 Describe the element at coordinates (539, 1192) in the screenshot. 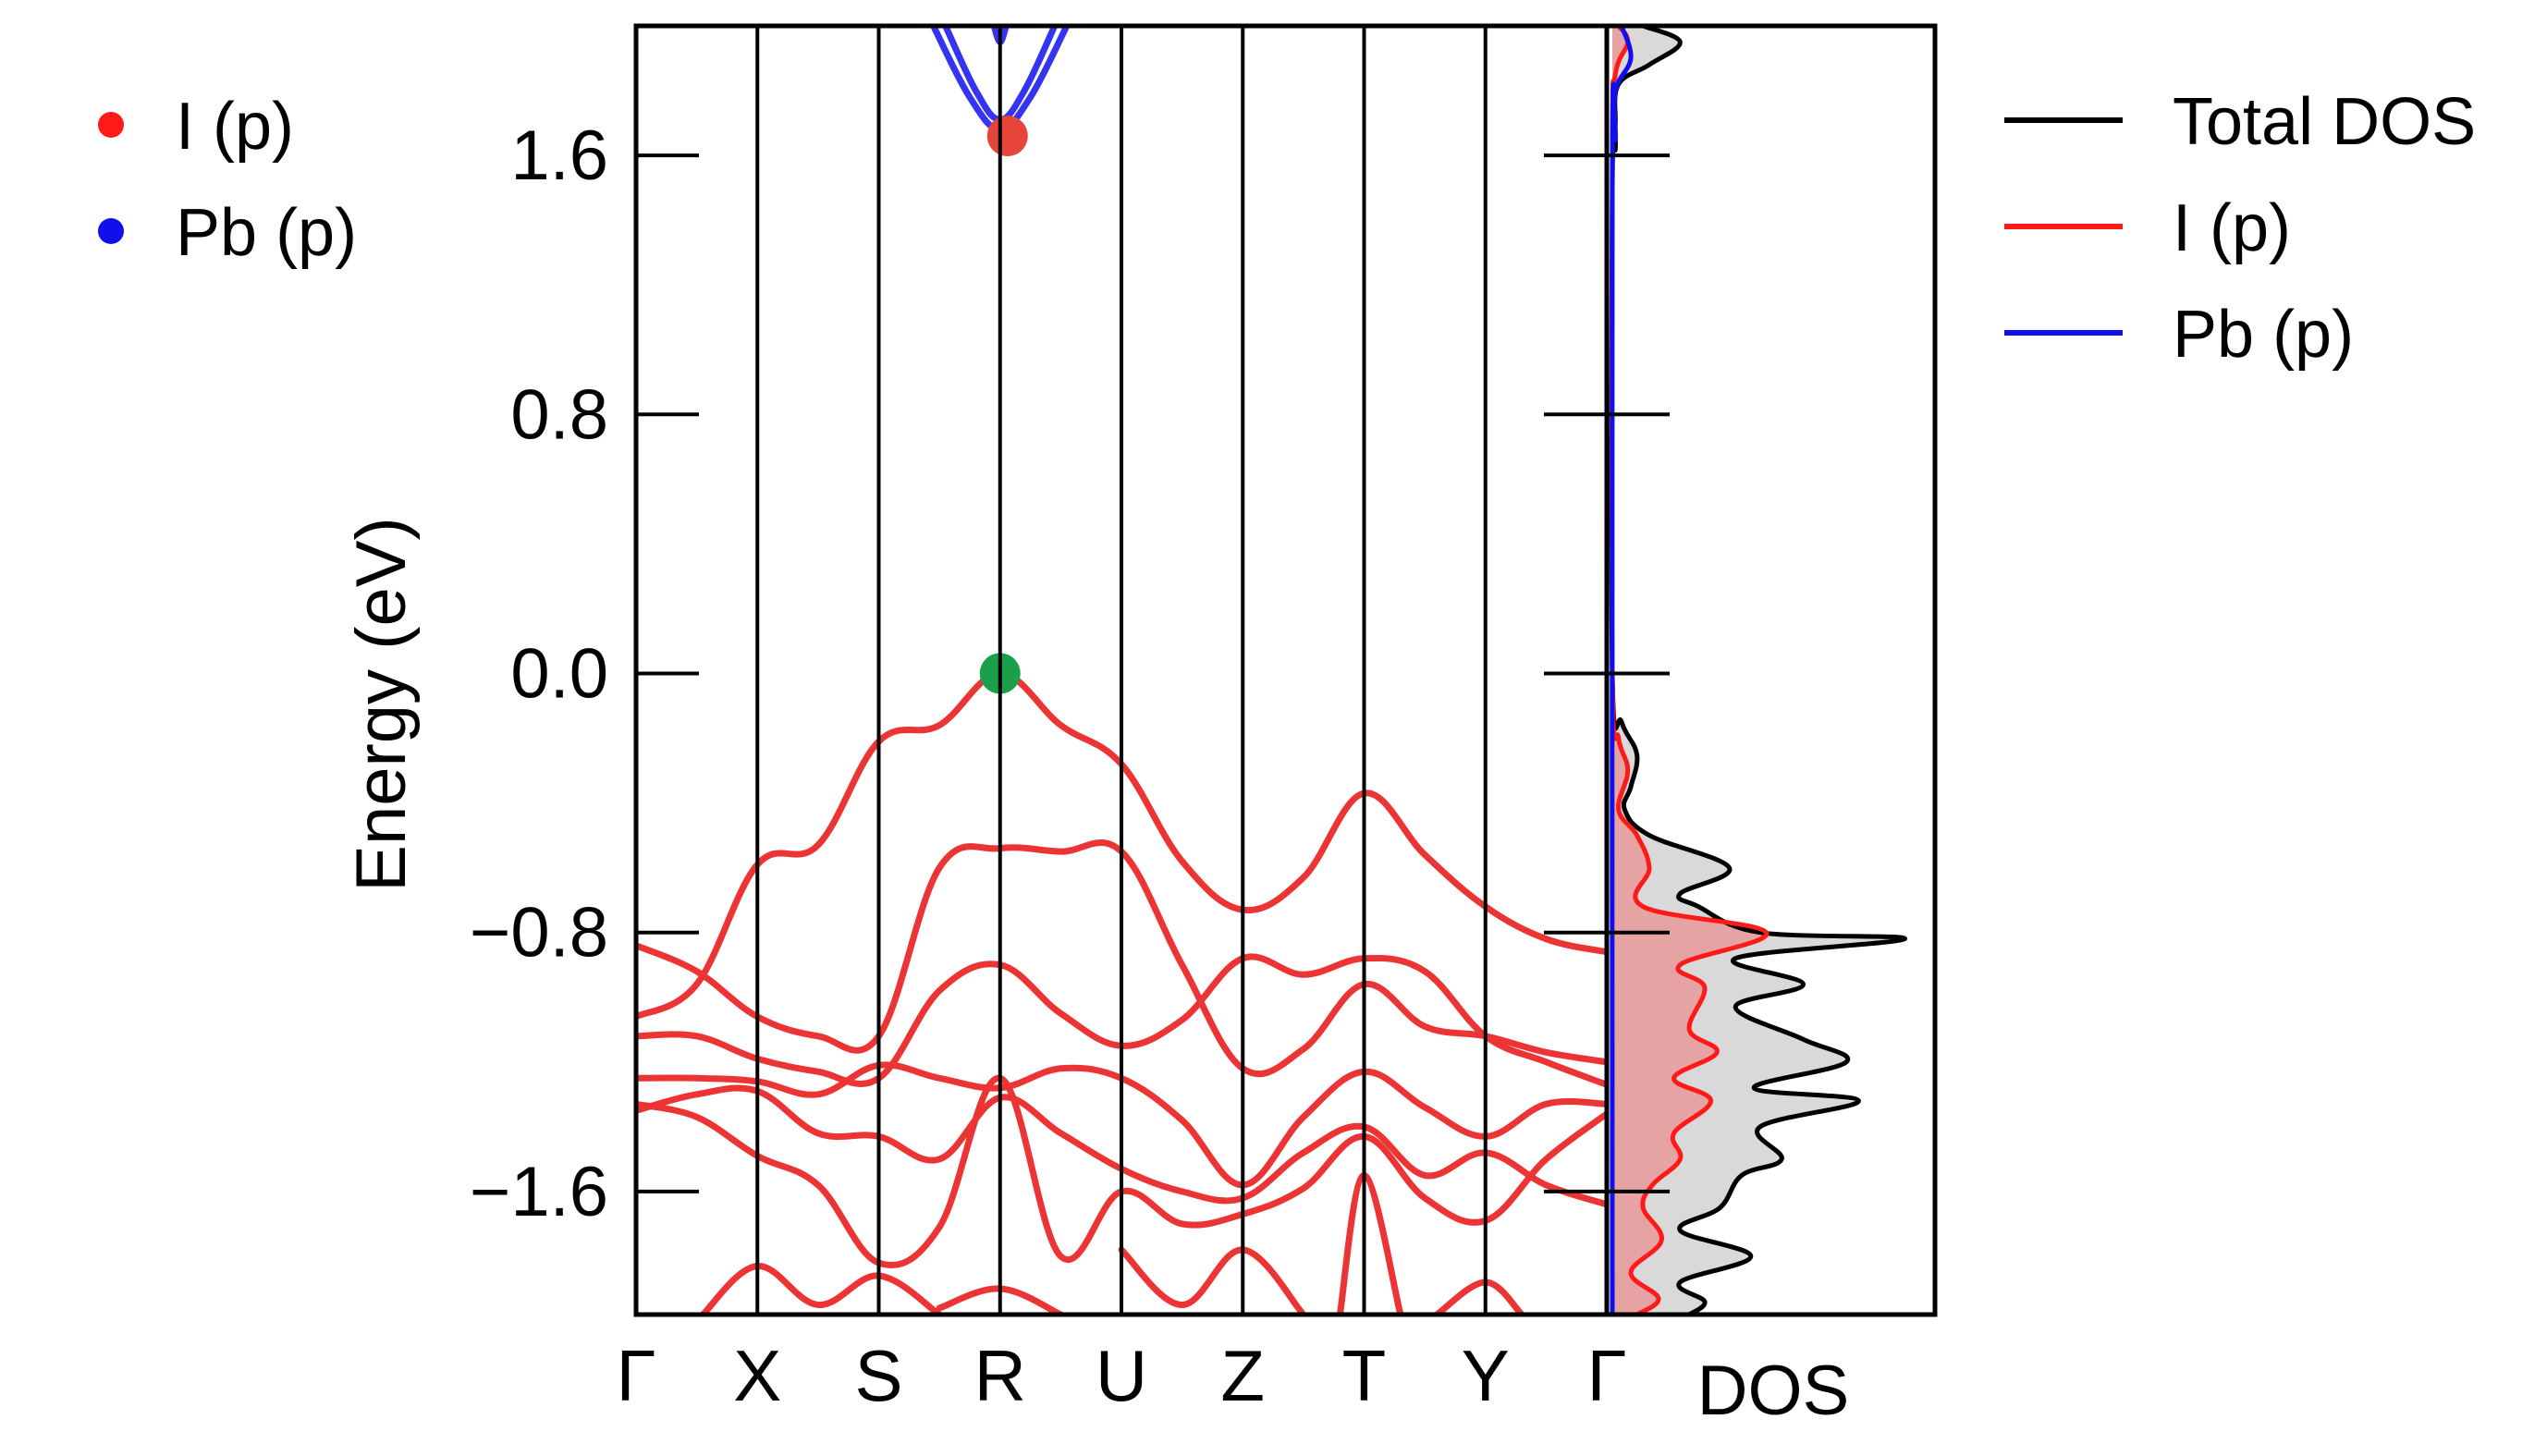

I see `y-tick-label: −1.6` at that location.